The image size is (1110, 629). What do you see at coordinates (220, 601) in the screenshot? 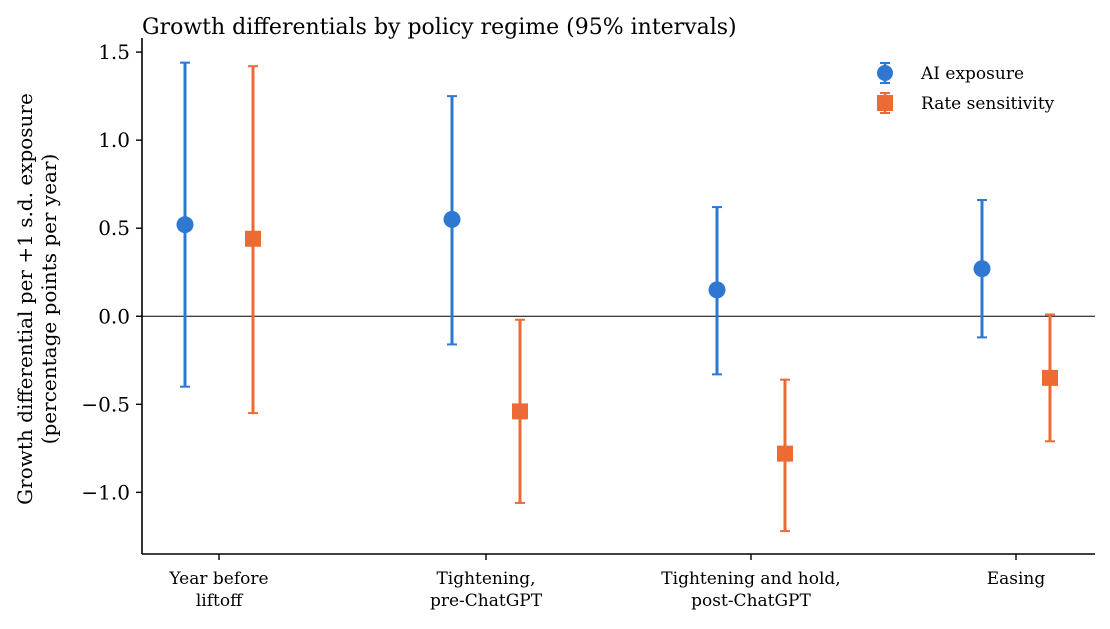
I see `x-tick-label: liftoff` at bounding box center [220, 601].